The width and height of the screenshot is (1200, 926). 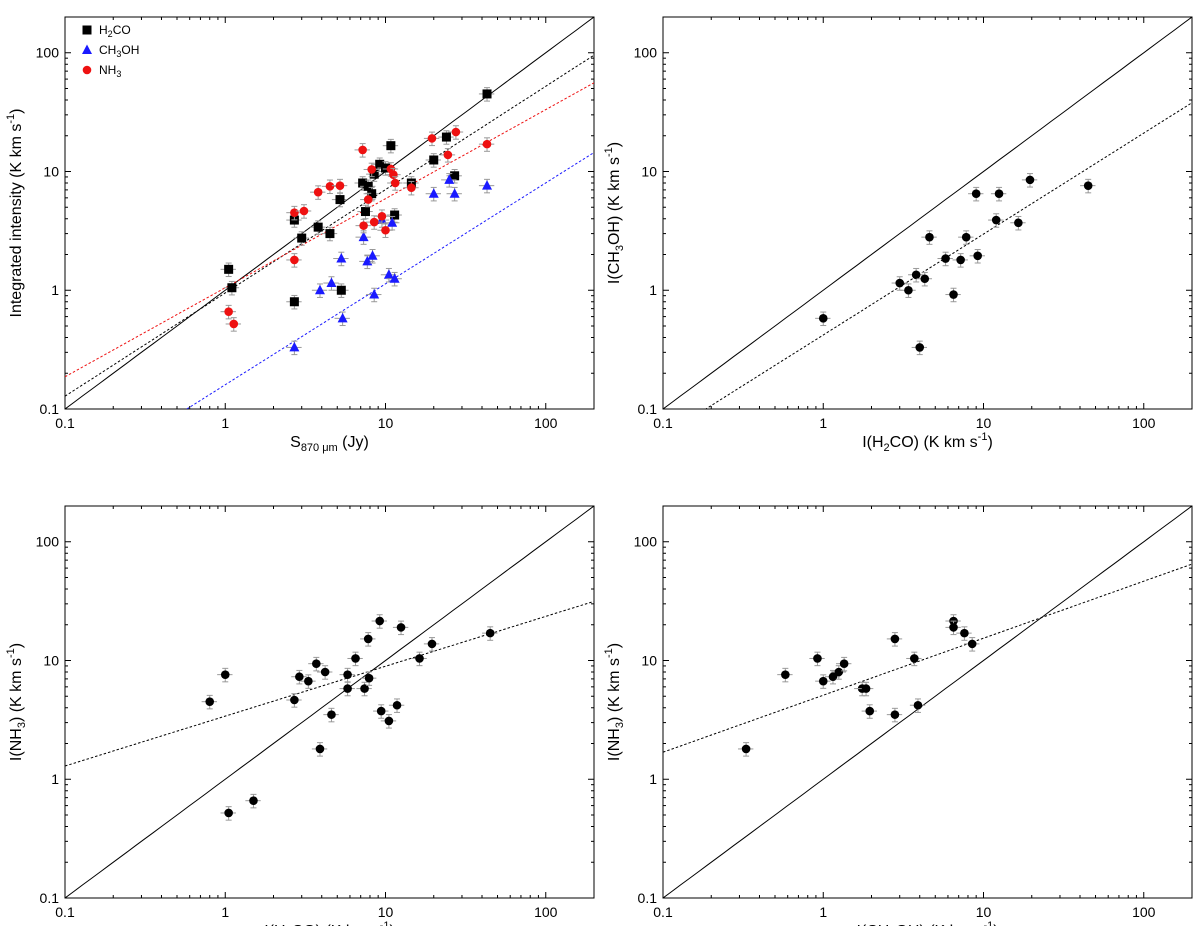 What do you see at coordinates (119, 51) in the screenshot?
I see `legend-label: CH3OH` at bounding box center [119, 51].